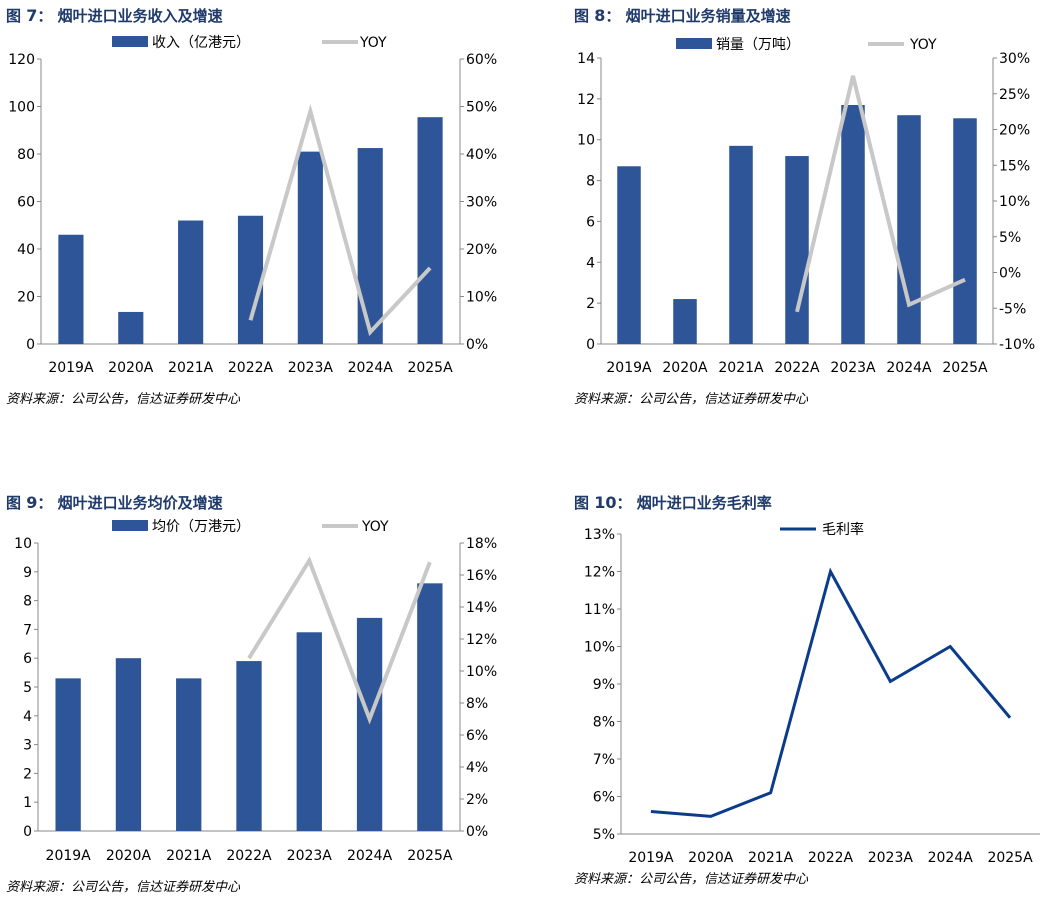  Describe the element at coordinates (605, 502) in the screenshot. I see `chart-10-fig-num: 10` at that location.